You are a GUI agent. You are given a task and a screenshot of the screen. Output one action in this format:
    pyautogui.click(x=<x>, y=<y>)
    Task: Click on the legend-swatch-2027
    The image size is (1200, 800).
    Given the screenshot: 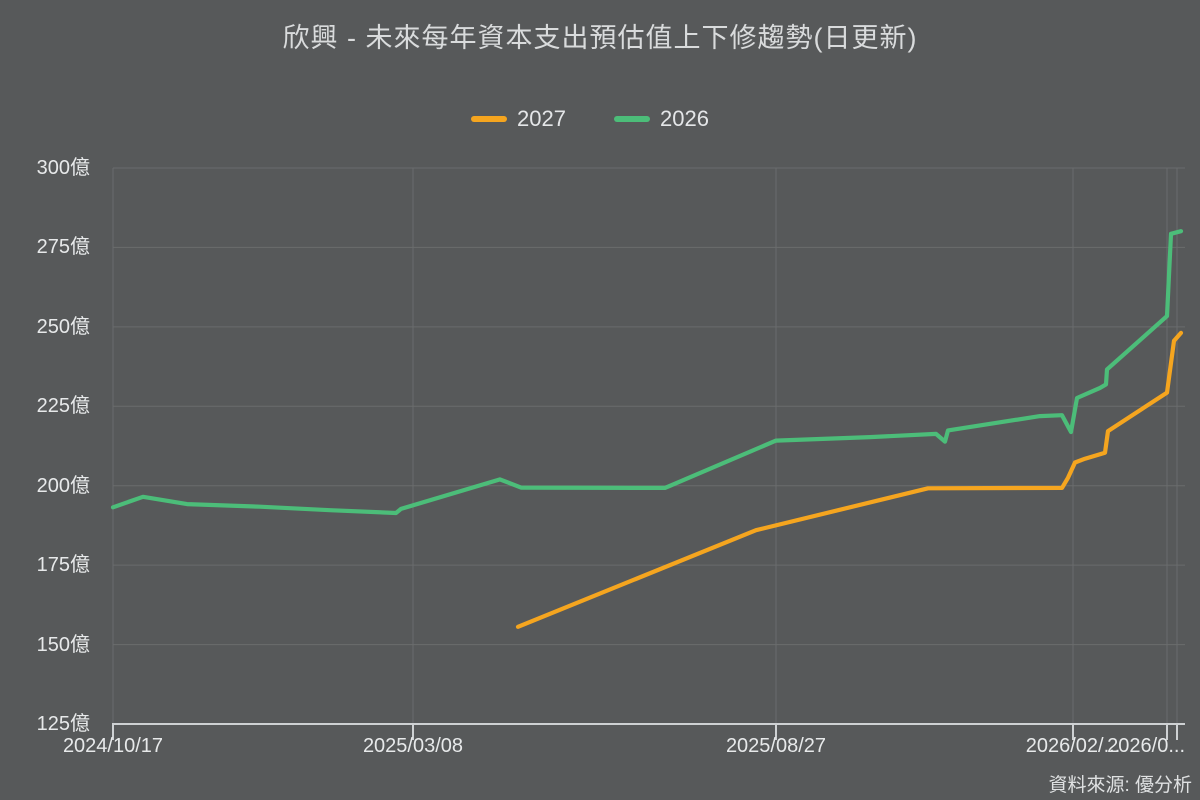 What is the action you would take?
    pyautogui.click(x=489, y=119)
    